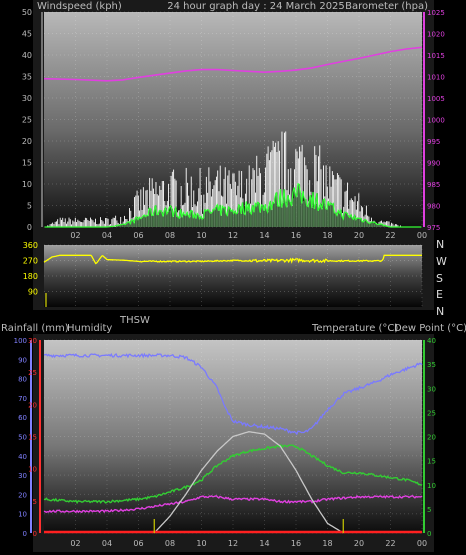  What do you see at coordinates (441, 261) in the screenshot?
I see `compass-w: W` at bounding box center [441, 261].